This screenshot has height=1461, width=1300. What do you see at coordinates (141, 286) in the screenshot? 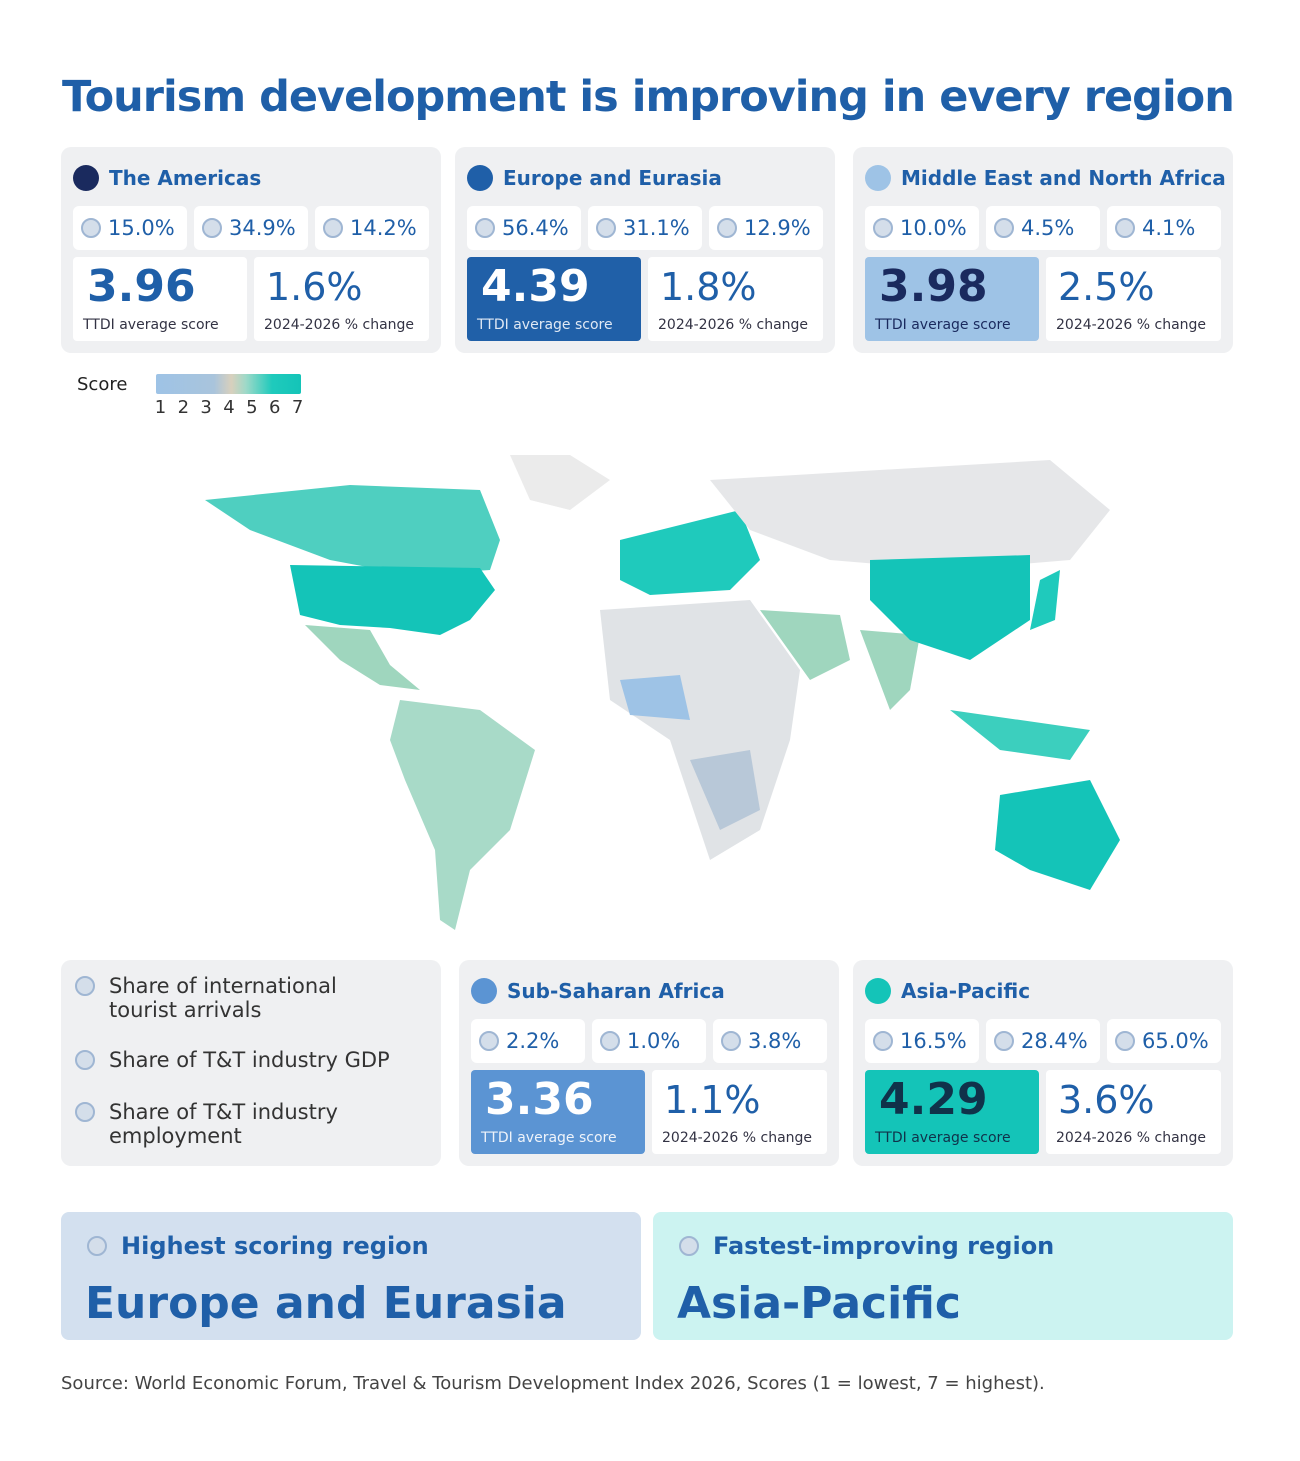
I see `score-value: 3.96` at bounding box center [141, 286].